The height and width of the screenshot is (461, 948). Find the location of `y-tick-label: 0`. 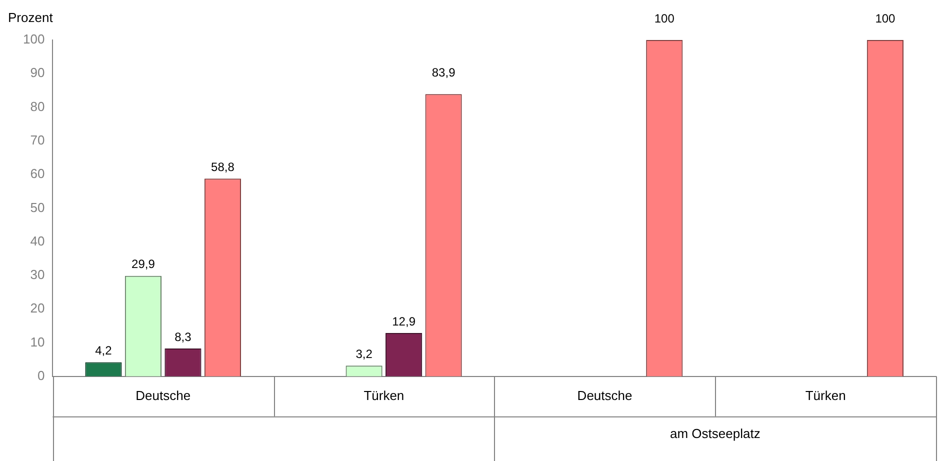

y-tick-label: 0 is located at coordinates (41, 375).